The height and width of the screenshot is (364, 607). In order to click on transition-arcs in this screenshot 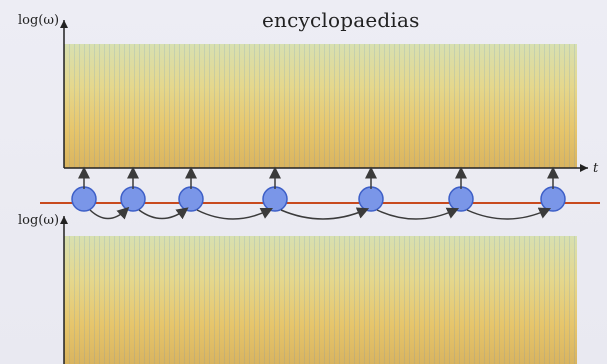, I will do `click(320, 213)`.